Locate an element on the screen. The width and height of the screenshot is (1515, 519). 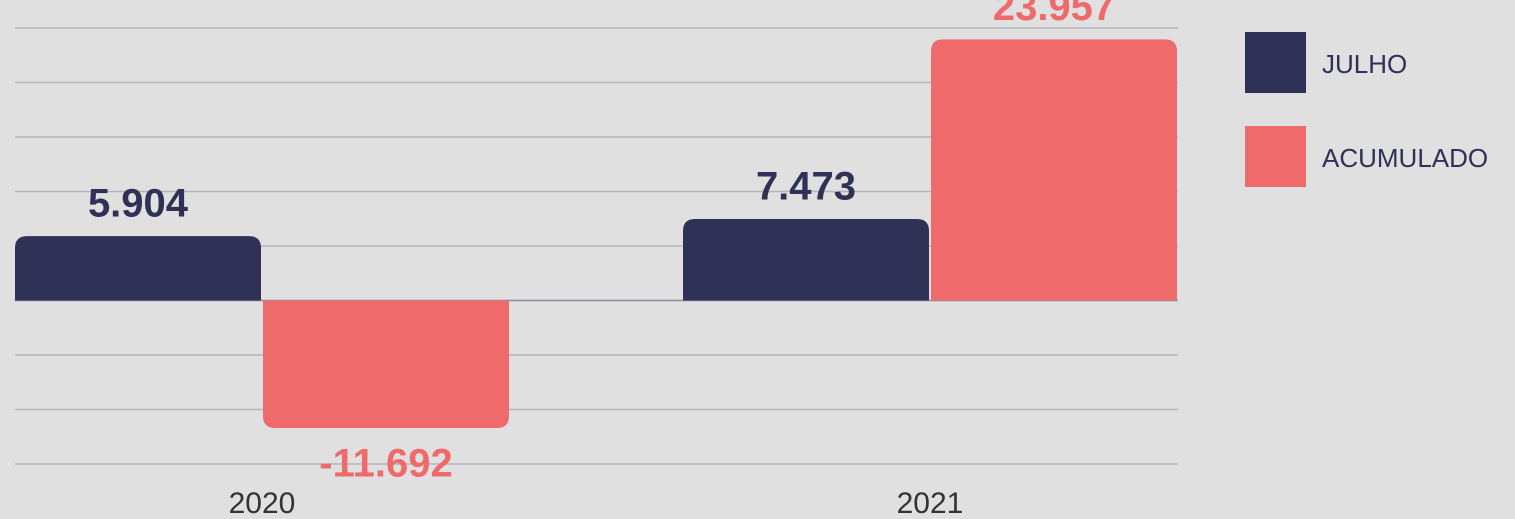
value-label: 5.904 is located at coordinates (138, 204).